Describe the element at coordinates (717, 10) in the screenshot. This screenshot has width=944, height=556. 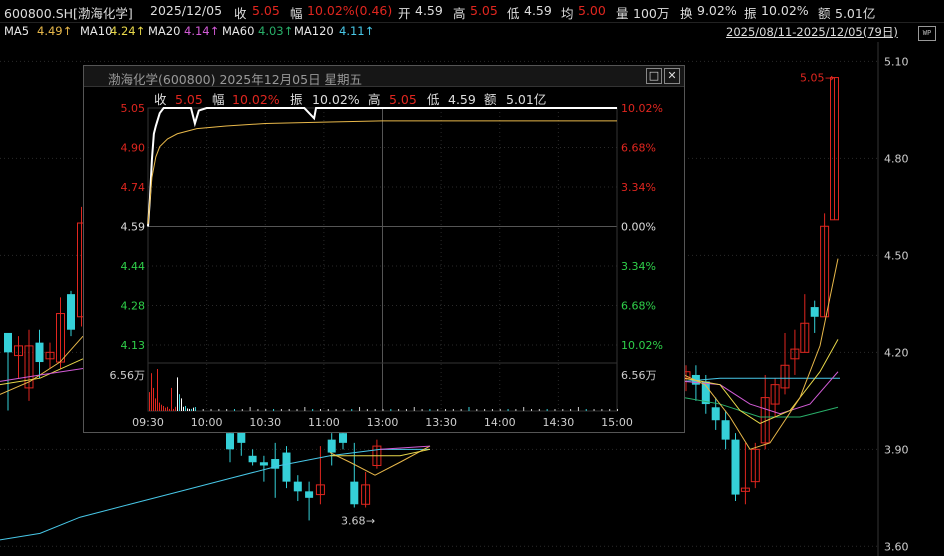
I see `turnover-value: 9.02%` at that location.